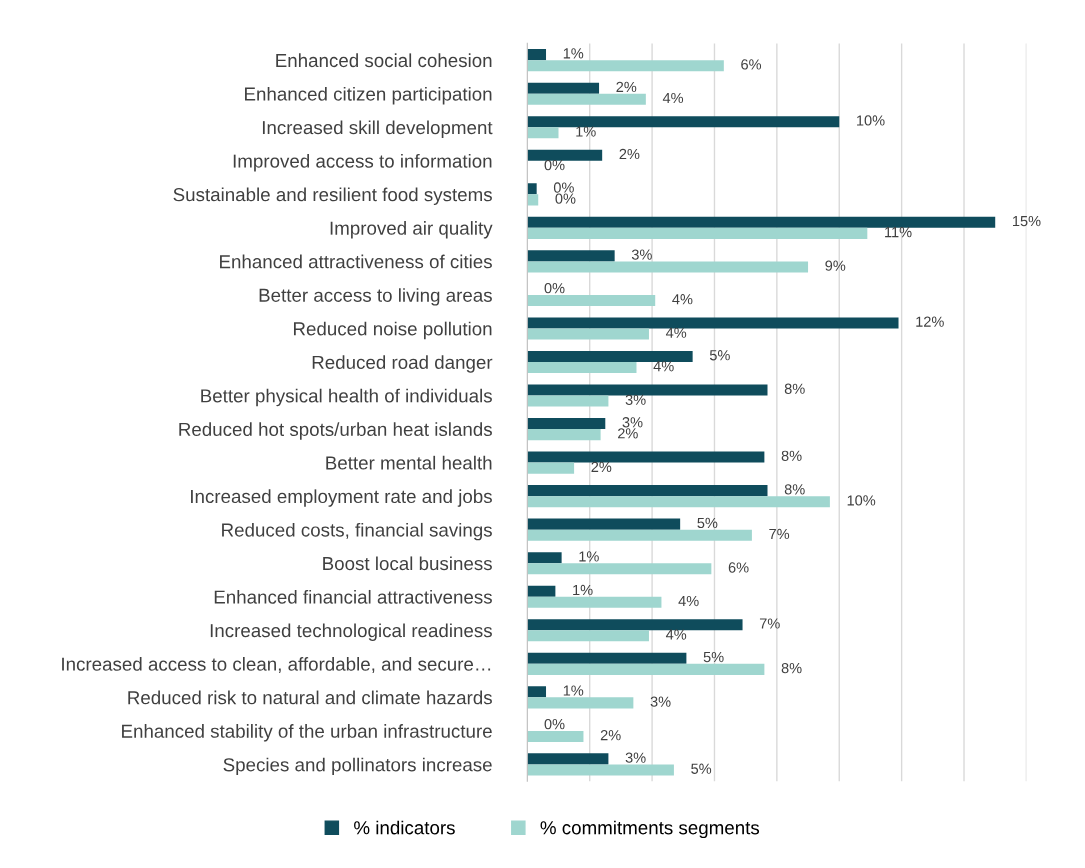  I want to click on y-tick-label: Enhanced financial attractiveness, so click(353, 596).